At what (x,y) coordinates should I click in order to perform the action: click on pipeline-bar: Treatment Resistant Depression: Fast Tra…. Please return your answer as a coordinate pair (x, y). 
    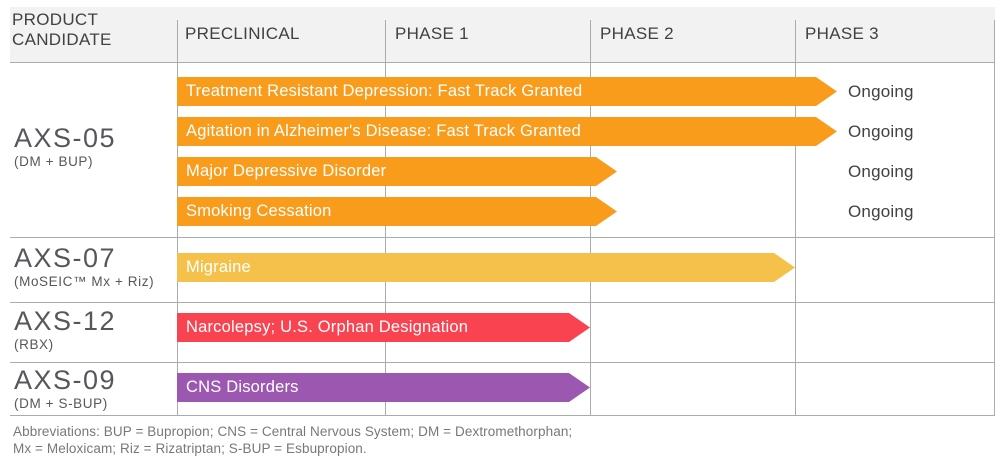
    Looking at the image, I should click on (507, 91).